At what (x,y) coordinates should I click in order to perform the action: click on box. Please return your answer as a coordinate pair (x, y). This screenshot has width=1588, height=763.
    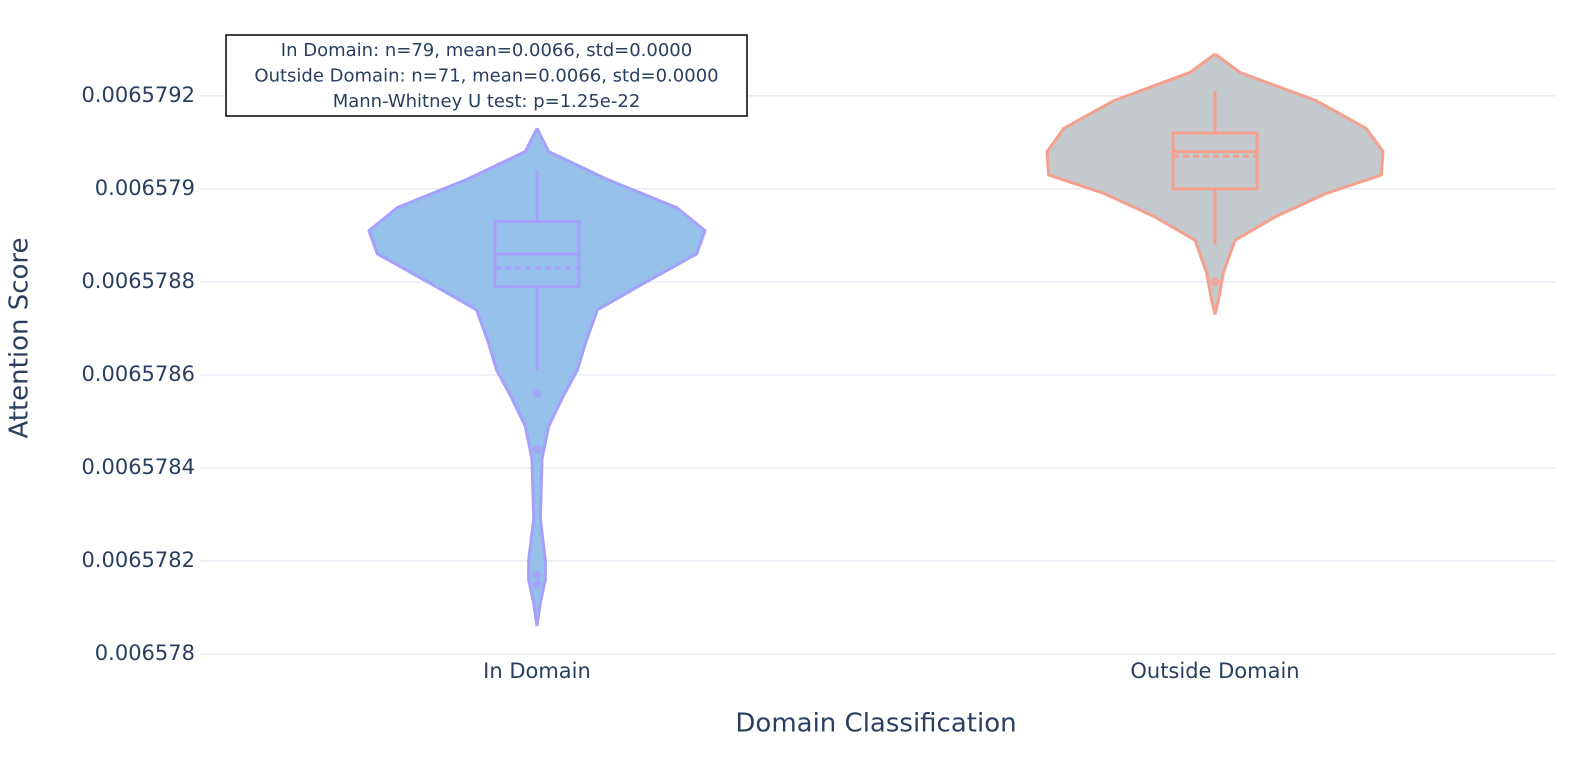
    Looking at the image, I should click on (1215, 161).